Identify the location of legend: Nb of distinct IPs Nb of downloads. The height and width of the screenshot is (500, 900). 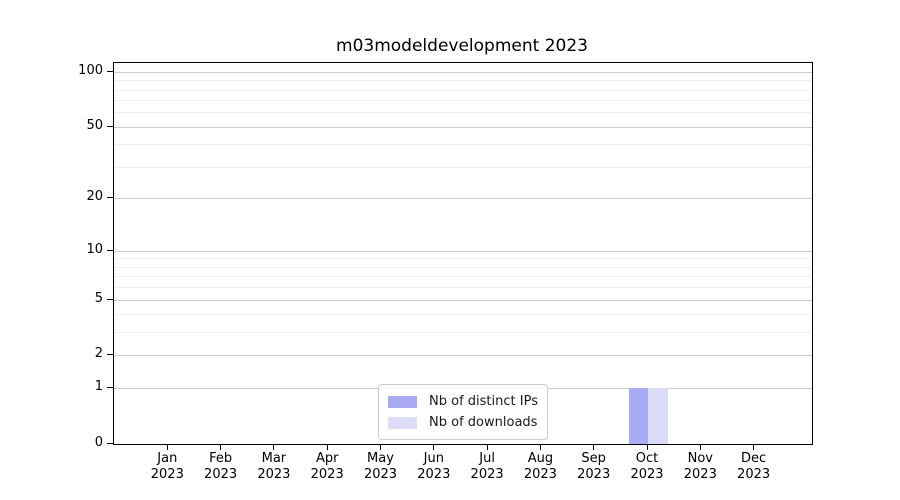
(463, 412).